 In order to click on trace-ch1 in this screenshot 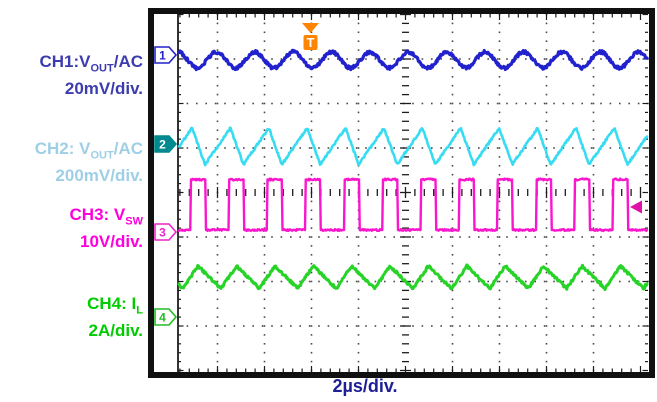, I will do `click(413, 60)`.